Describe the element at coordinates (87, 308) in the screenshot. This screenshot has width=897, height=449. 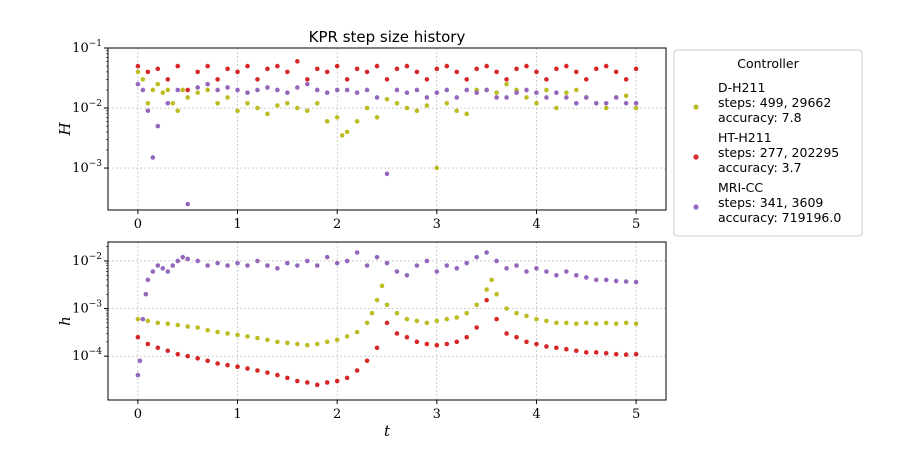
I see `y-tick-label: 10⁻³` at that location.